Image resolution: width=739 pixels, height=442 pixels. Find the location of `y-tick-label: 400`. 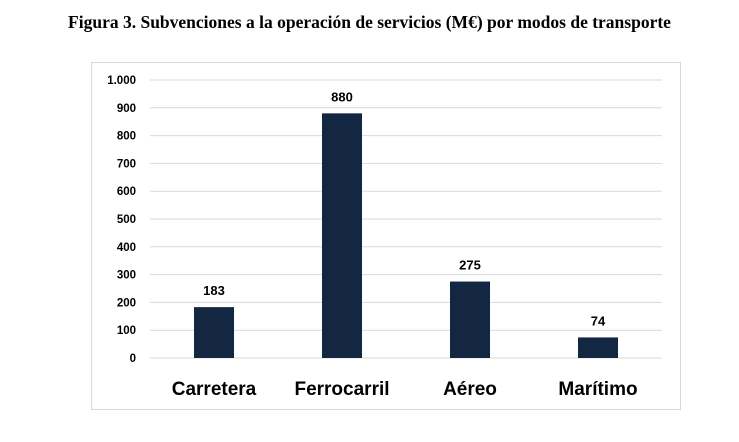

y-tick-label: 400 is located at coordinates (126, 248).